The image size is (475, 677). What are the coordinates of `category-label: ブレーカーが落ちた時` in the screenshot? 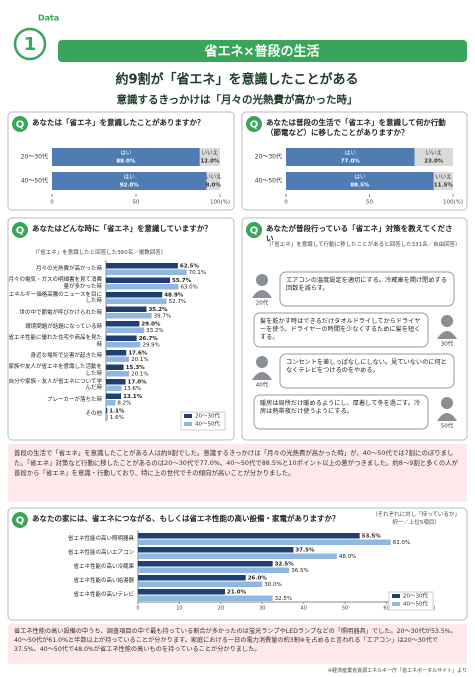 It's located at (74, 399).